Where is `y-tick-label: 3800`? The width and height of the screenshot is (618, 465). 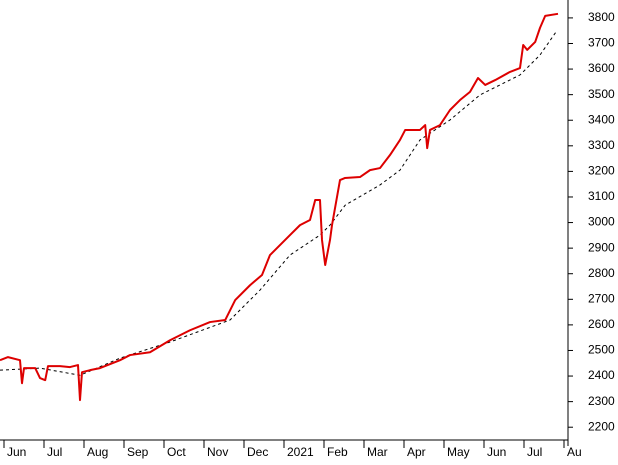 y-tick-label: 3800 is located at coordinates (601, 17).